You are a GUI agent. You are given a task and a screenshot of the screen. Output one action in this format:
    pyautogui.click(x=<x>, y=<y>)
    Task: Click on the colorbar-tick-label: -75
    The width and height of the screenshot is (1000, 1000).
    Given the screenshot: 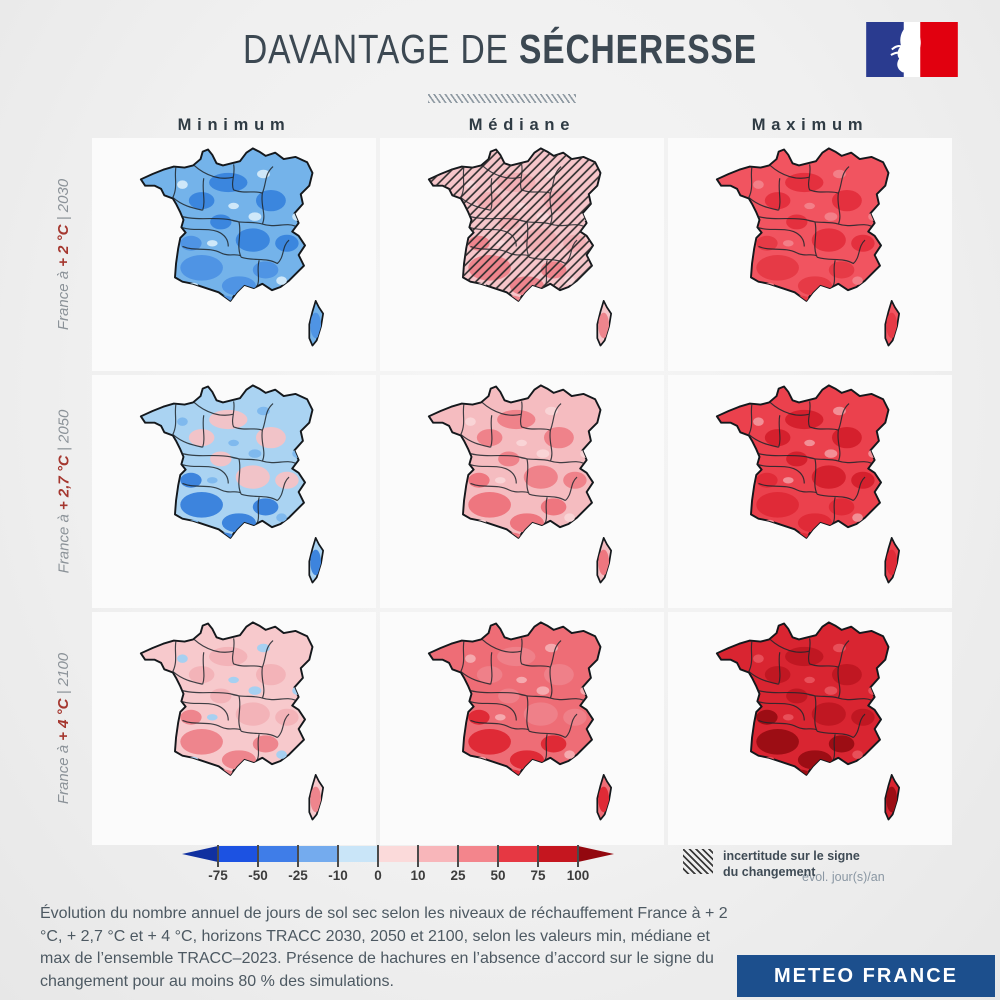 What is the action you would take?
    pyautogui.click(x=218, y=875)
    